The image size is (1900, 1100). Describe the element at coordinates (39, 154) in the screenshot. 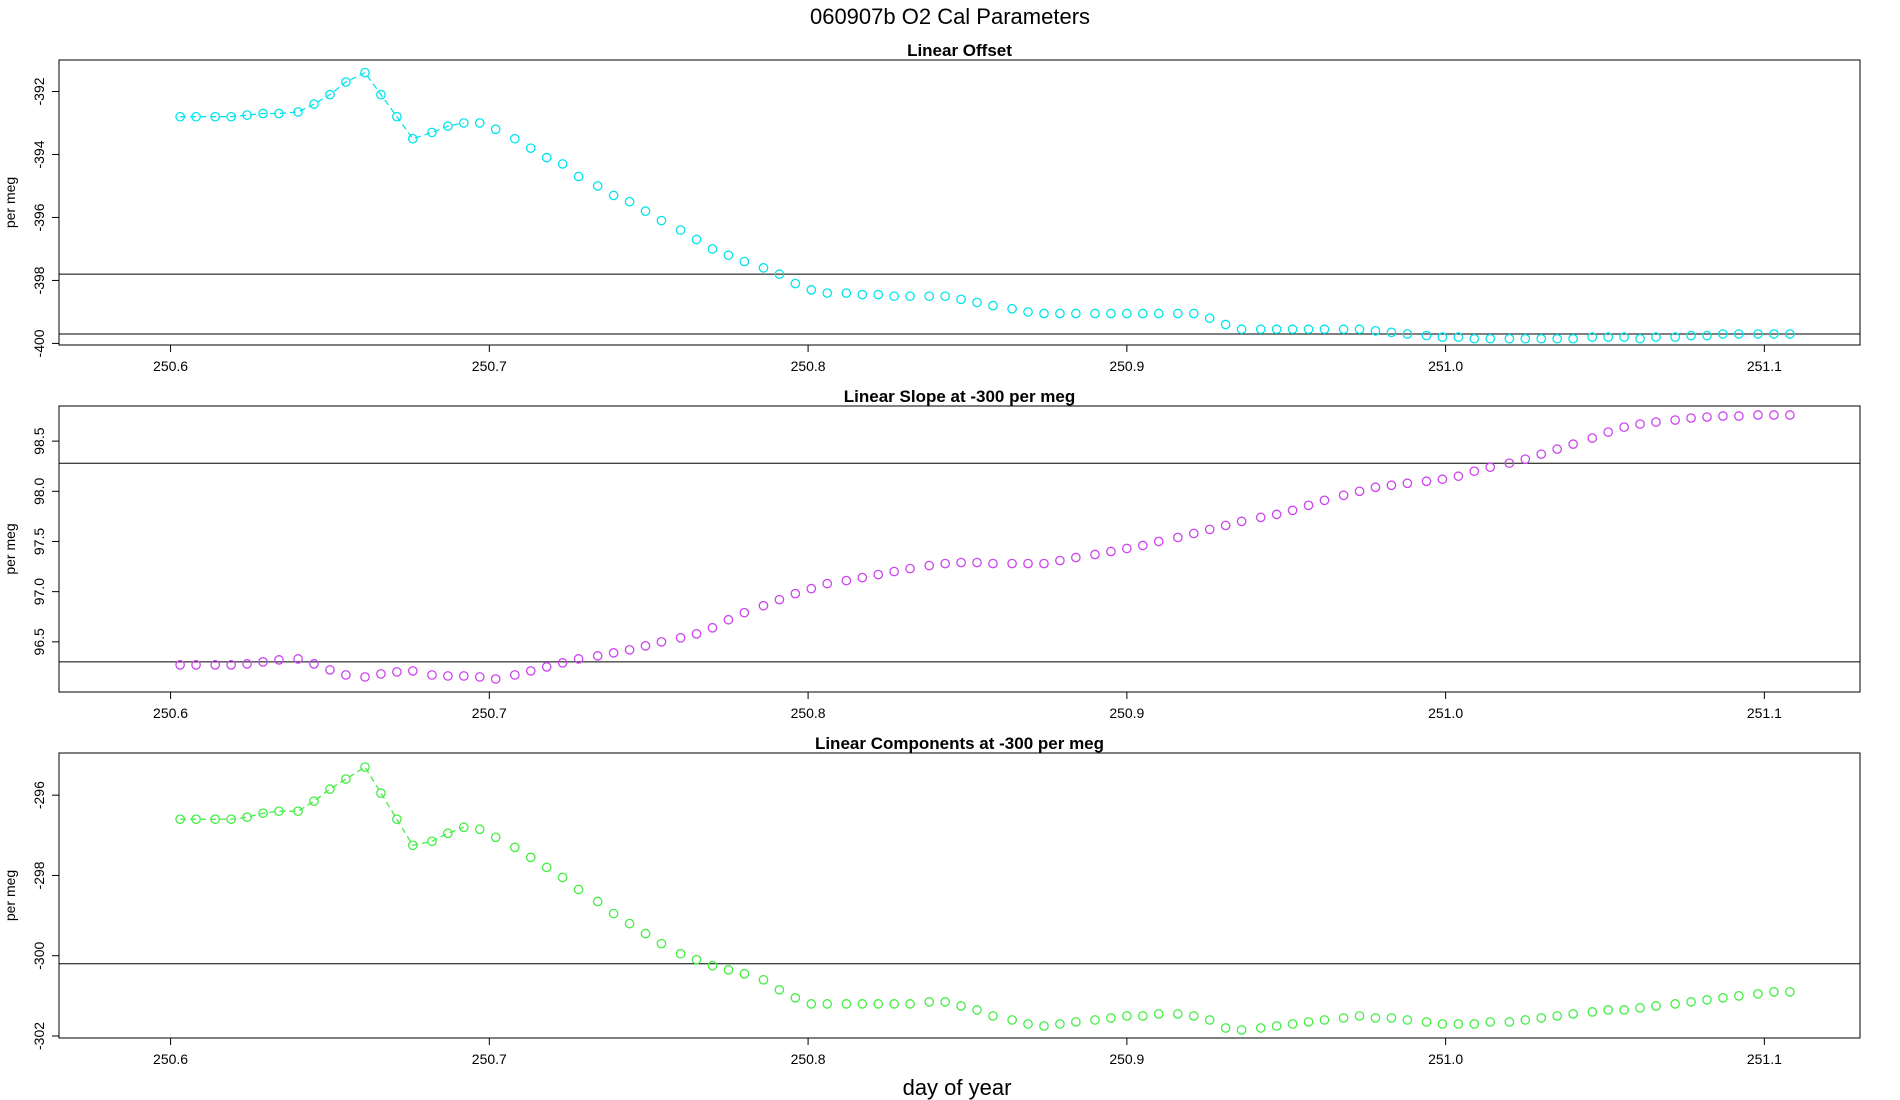

I see `y-tick-label: -394` at that location.